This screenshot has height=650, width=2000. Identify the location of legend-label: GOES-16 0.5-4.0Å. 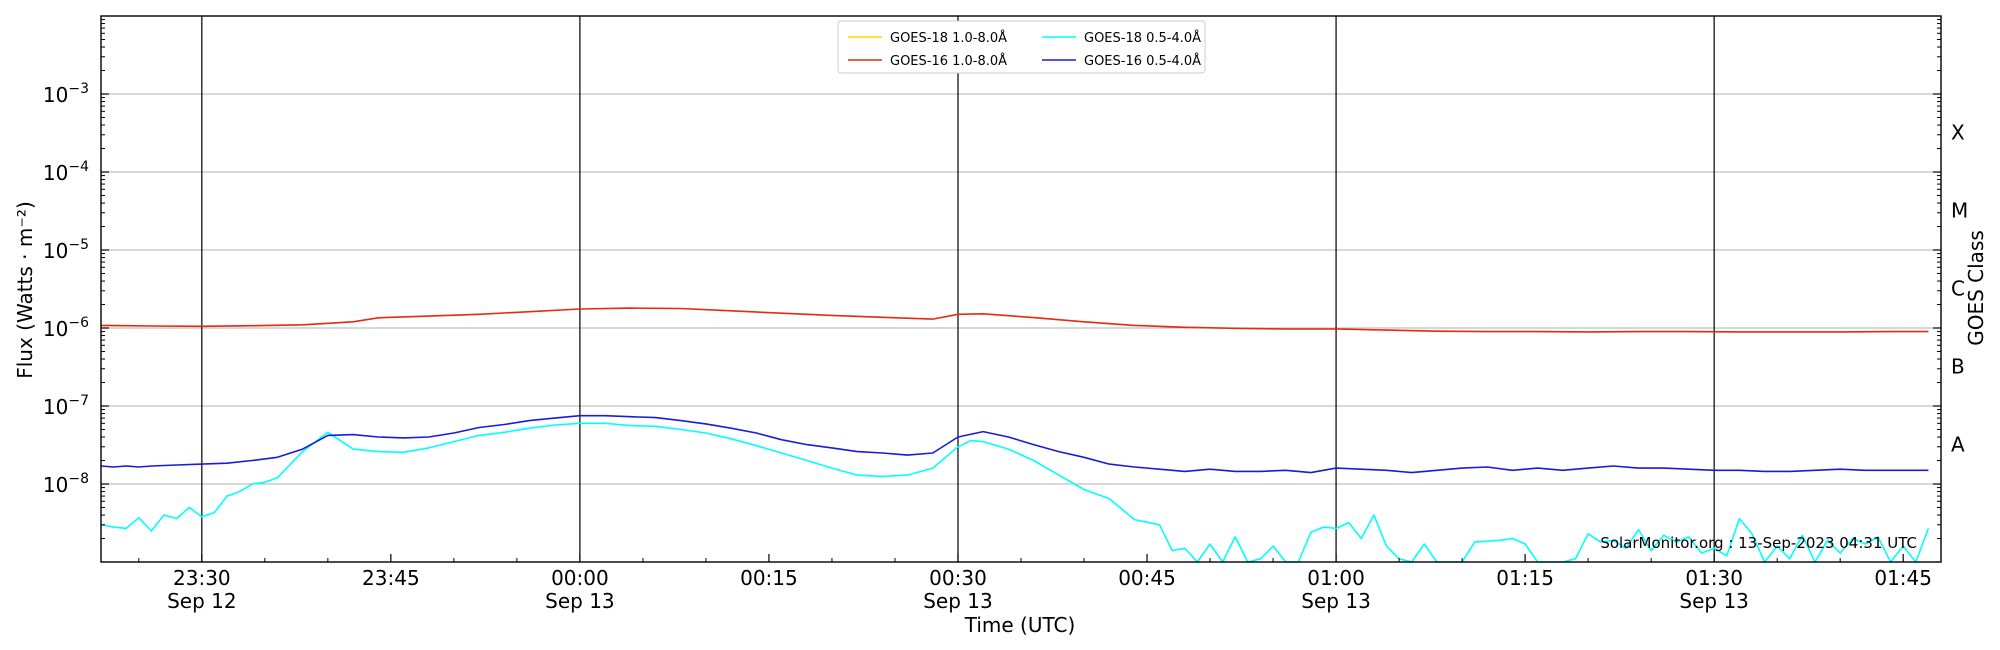
(1142, 61).